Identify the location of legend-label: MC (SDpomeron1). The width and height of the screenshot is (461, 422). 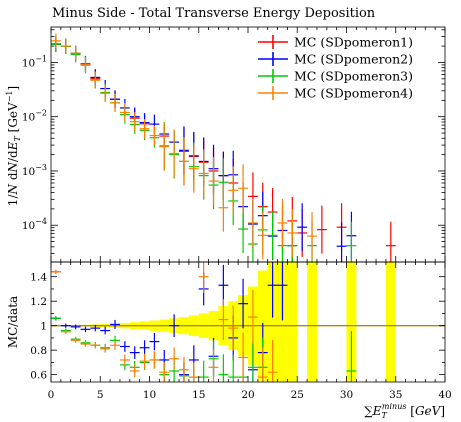
(353, 42).